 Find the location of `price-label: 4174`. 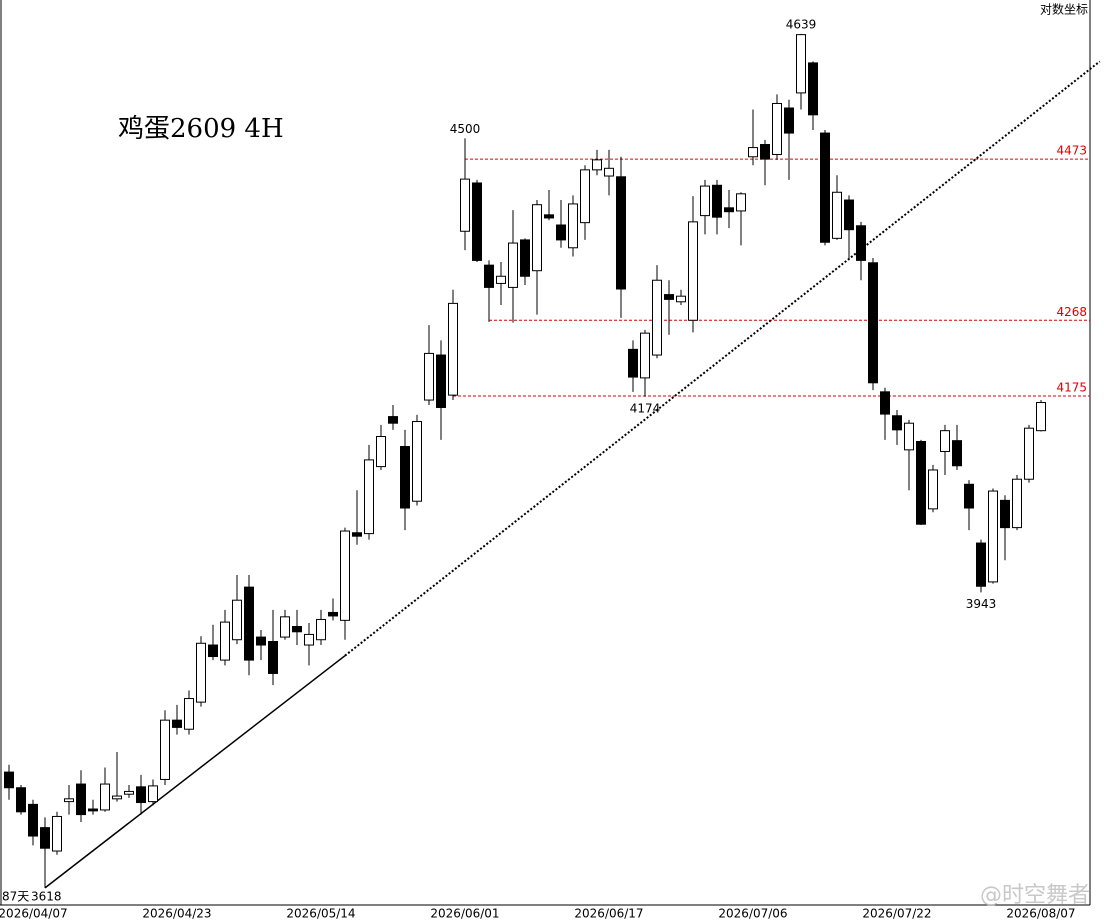

price-label: 4174 is located at coordinates (645, 408).